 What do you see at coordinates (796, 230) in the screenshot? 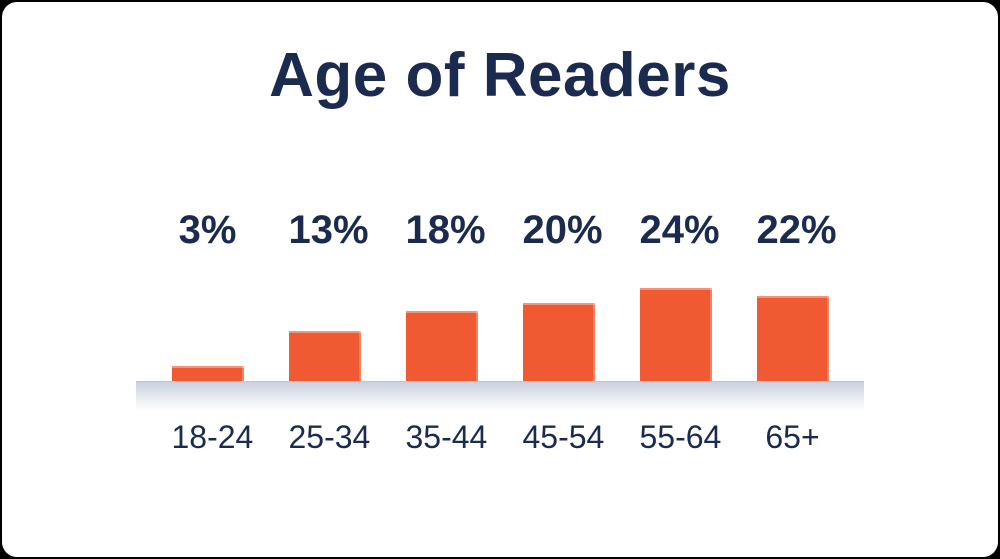
I see `bar-value-label: 22%` at bounding box center [796, 230].